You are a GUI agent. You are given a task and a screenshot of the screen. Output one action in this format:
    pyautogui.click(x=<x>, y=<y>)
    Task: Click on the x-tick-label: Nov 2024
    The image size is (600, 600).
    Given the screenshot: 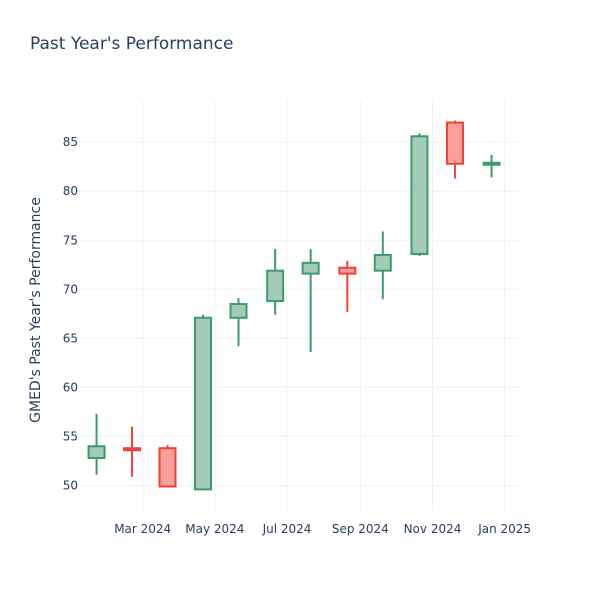 What is the action you would take?
    pyautogui.click(x=433, y=529)
    